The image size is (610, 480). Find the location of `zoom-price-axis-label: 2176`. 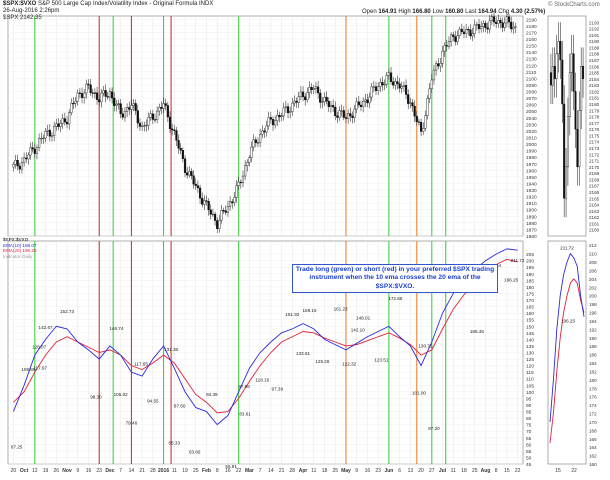

zoom-price-axis-label: 2176 is located at coordinates (594, 129).